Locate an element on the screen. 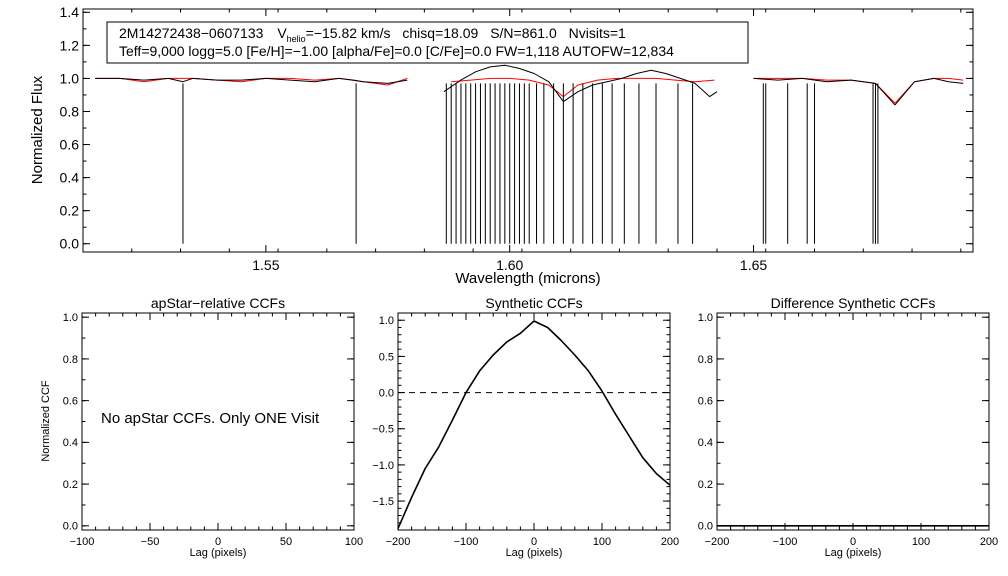 This screenshot has height=576, width=1008. synthetic-ccf-xlabel: Lag (pixels) is located at coordinates (534, 553).